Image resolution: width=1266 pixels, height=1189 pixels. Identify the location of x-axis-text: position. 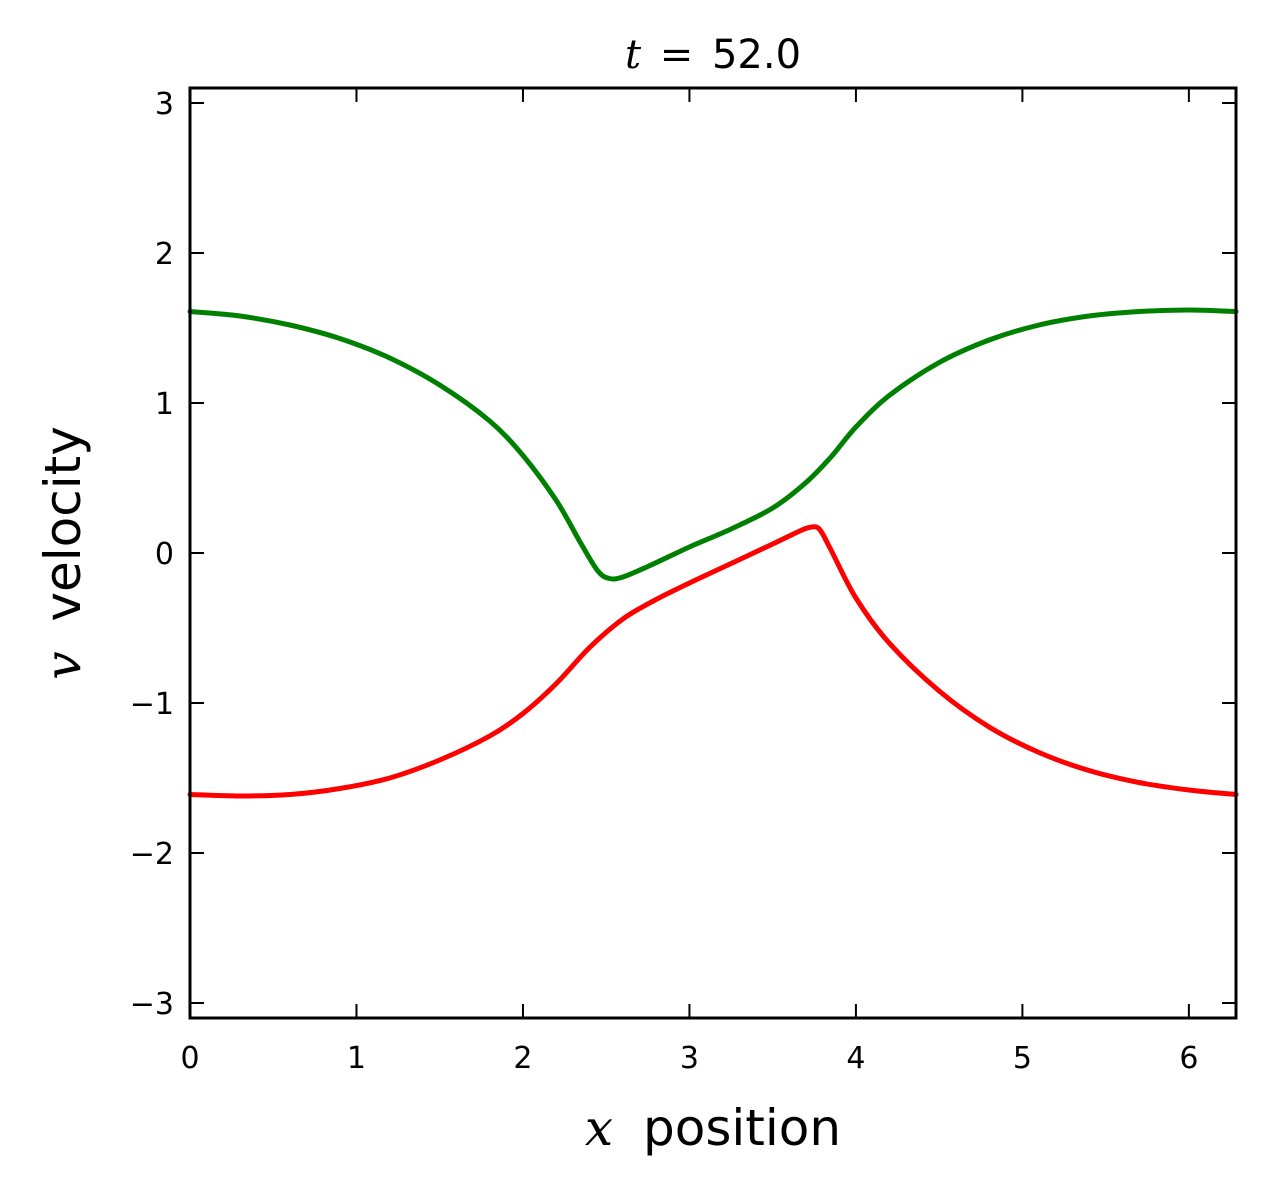
(742, 1128).